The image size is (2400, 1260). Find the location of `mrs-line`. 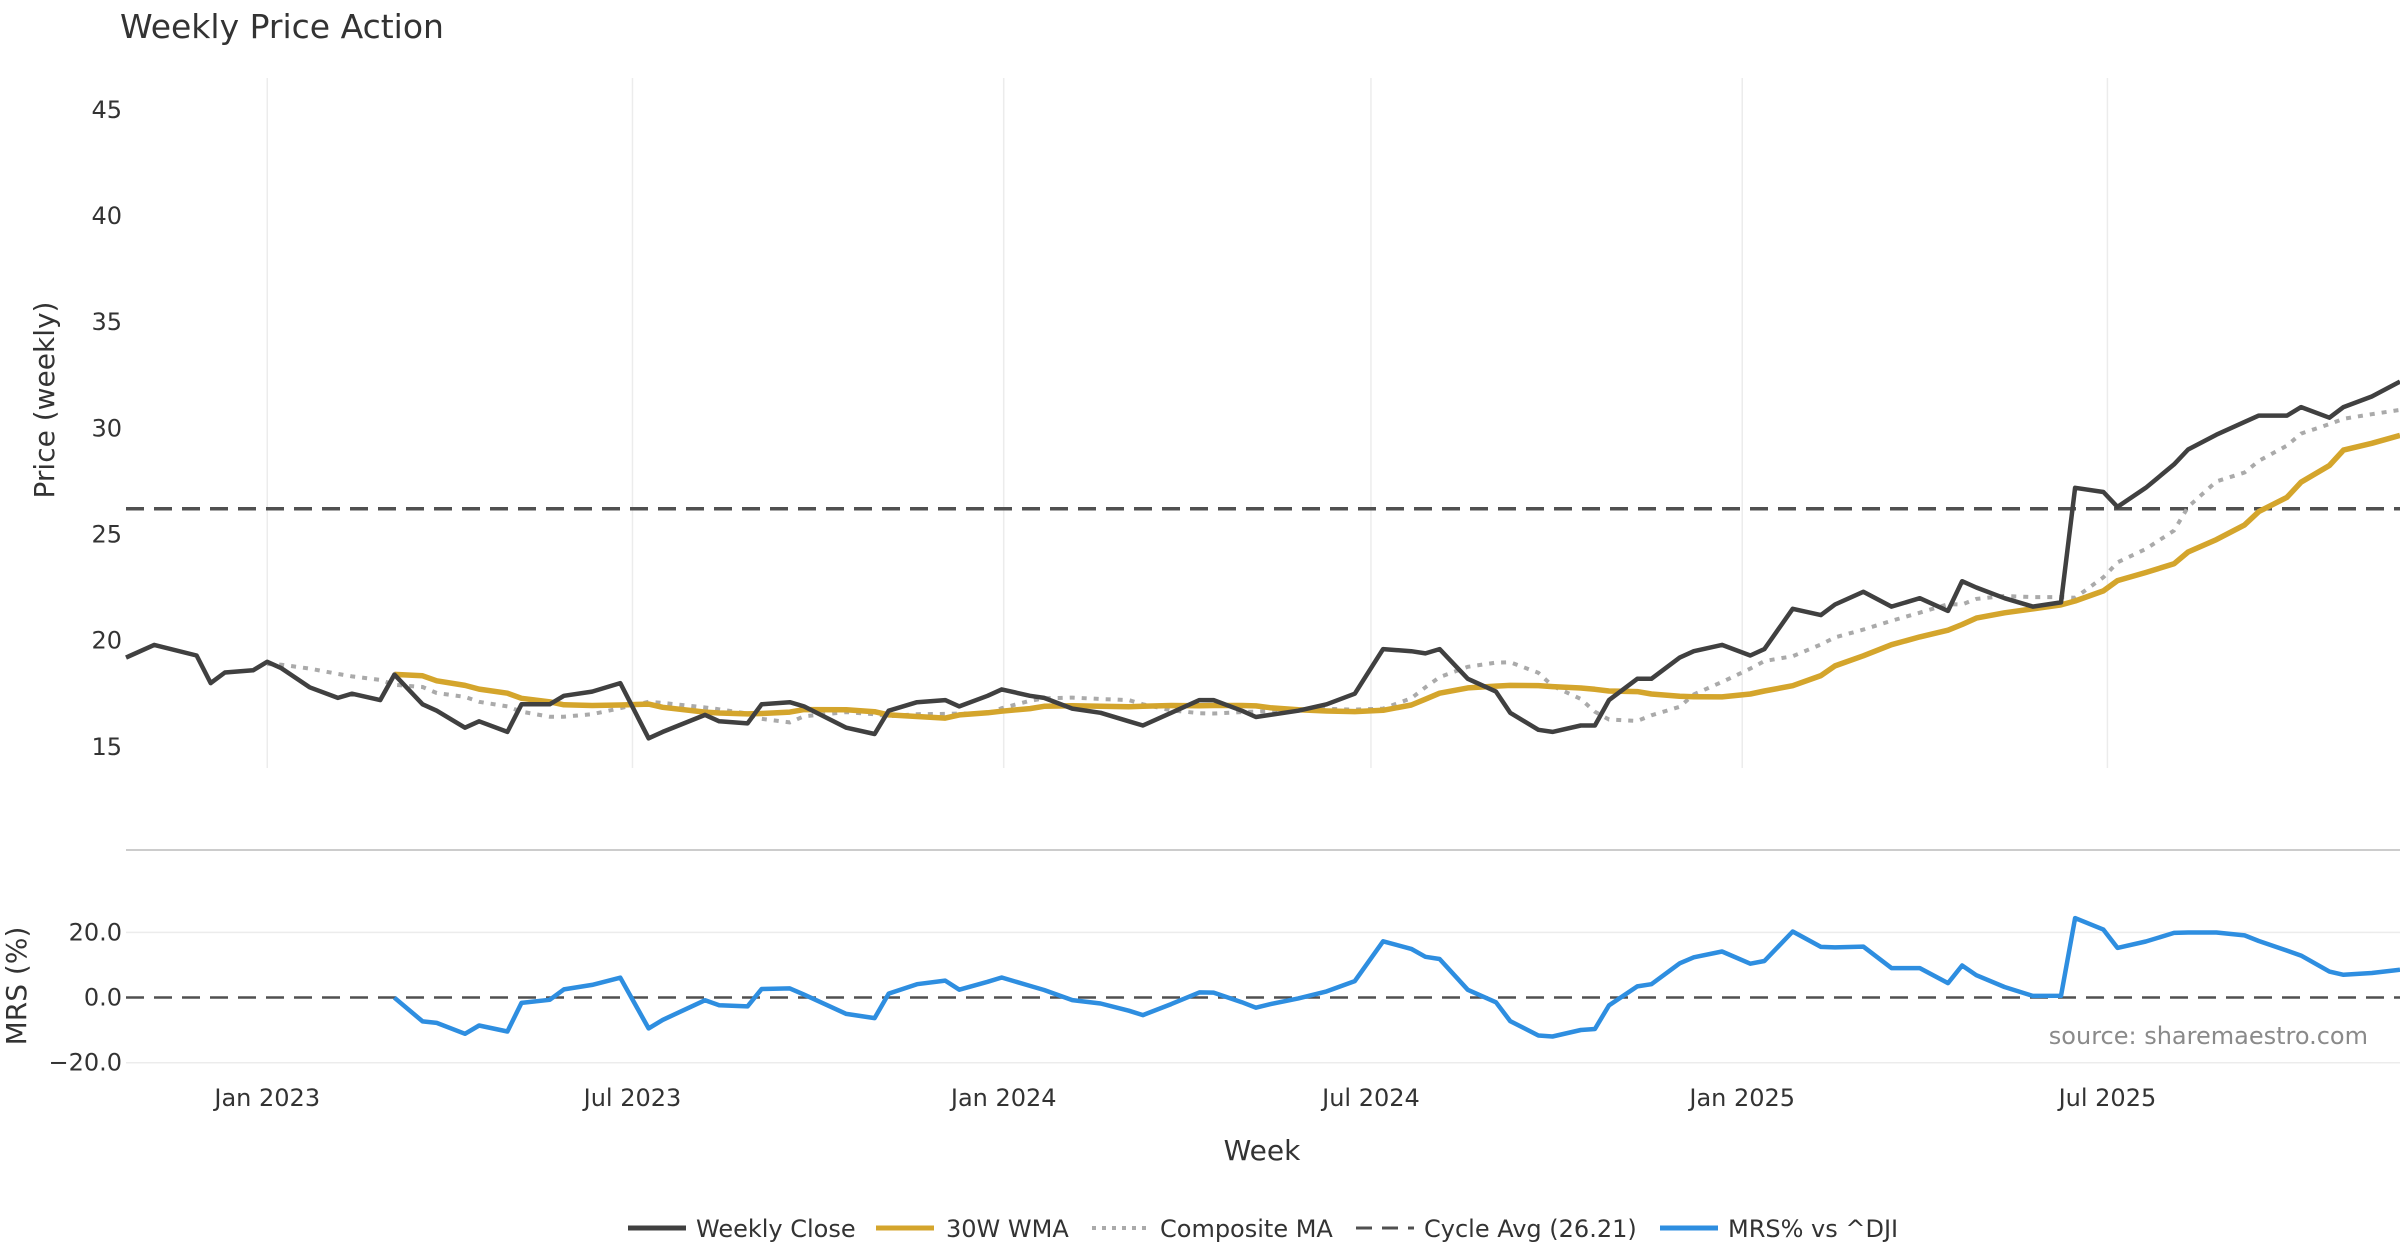

mrs-line is located at coordinates (1396, 977).